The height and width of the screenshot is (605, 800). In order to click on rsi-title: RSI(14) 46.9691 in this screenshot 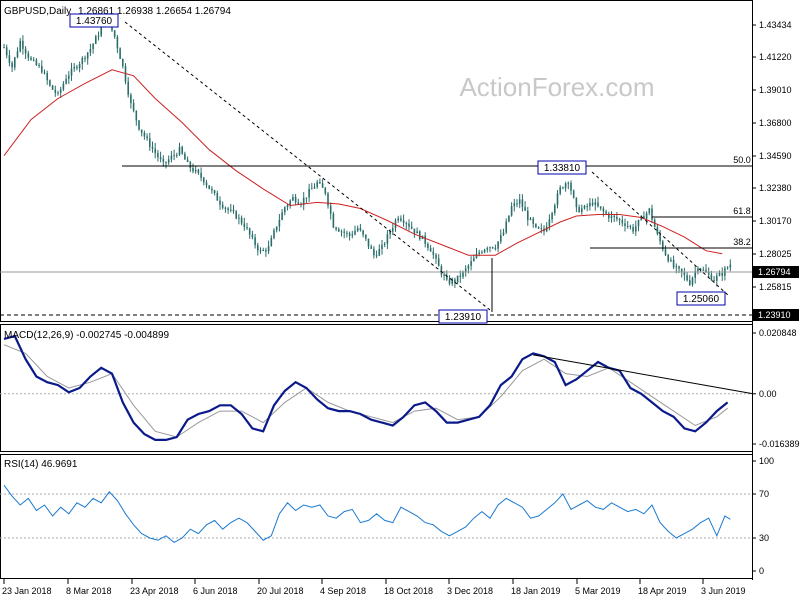, I will do `click(41, 464)`.